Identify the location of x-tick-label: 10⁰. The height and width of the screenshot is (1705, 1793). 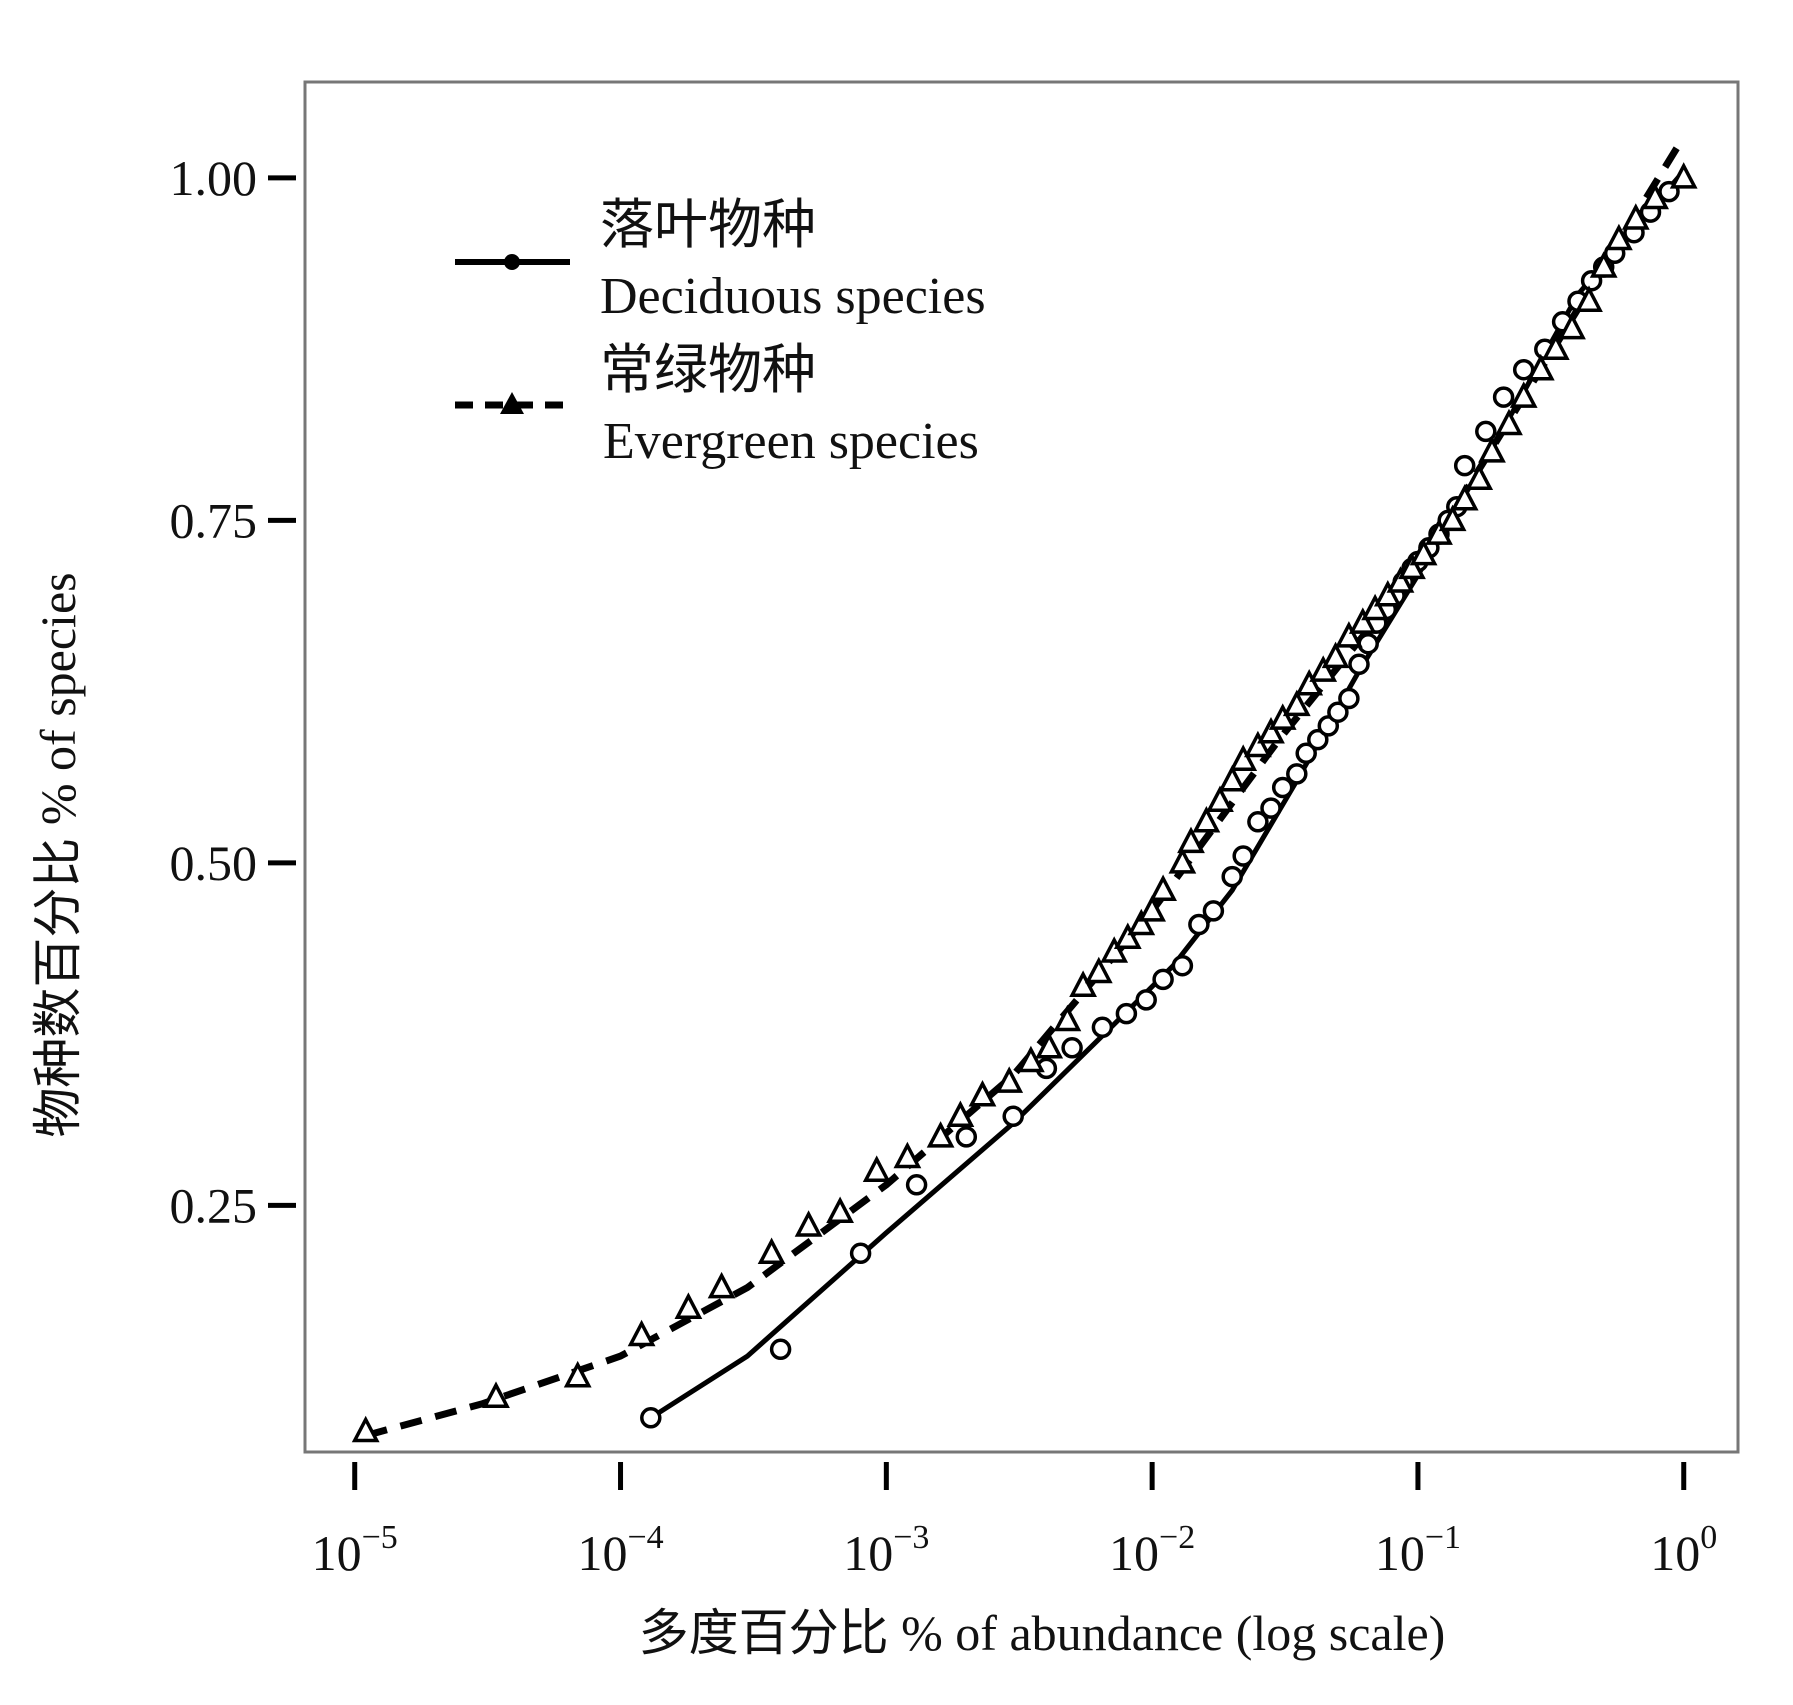
(1683, 1550).